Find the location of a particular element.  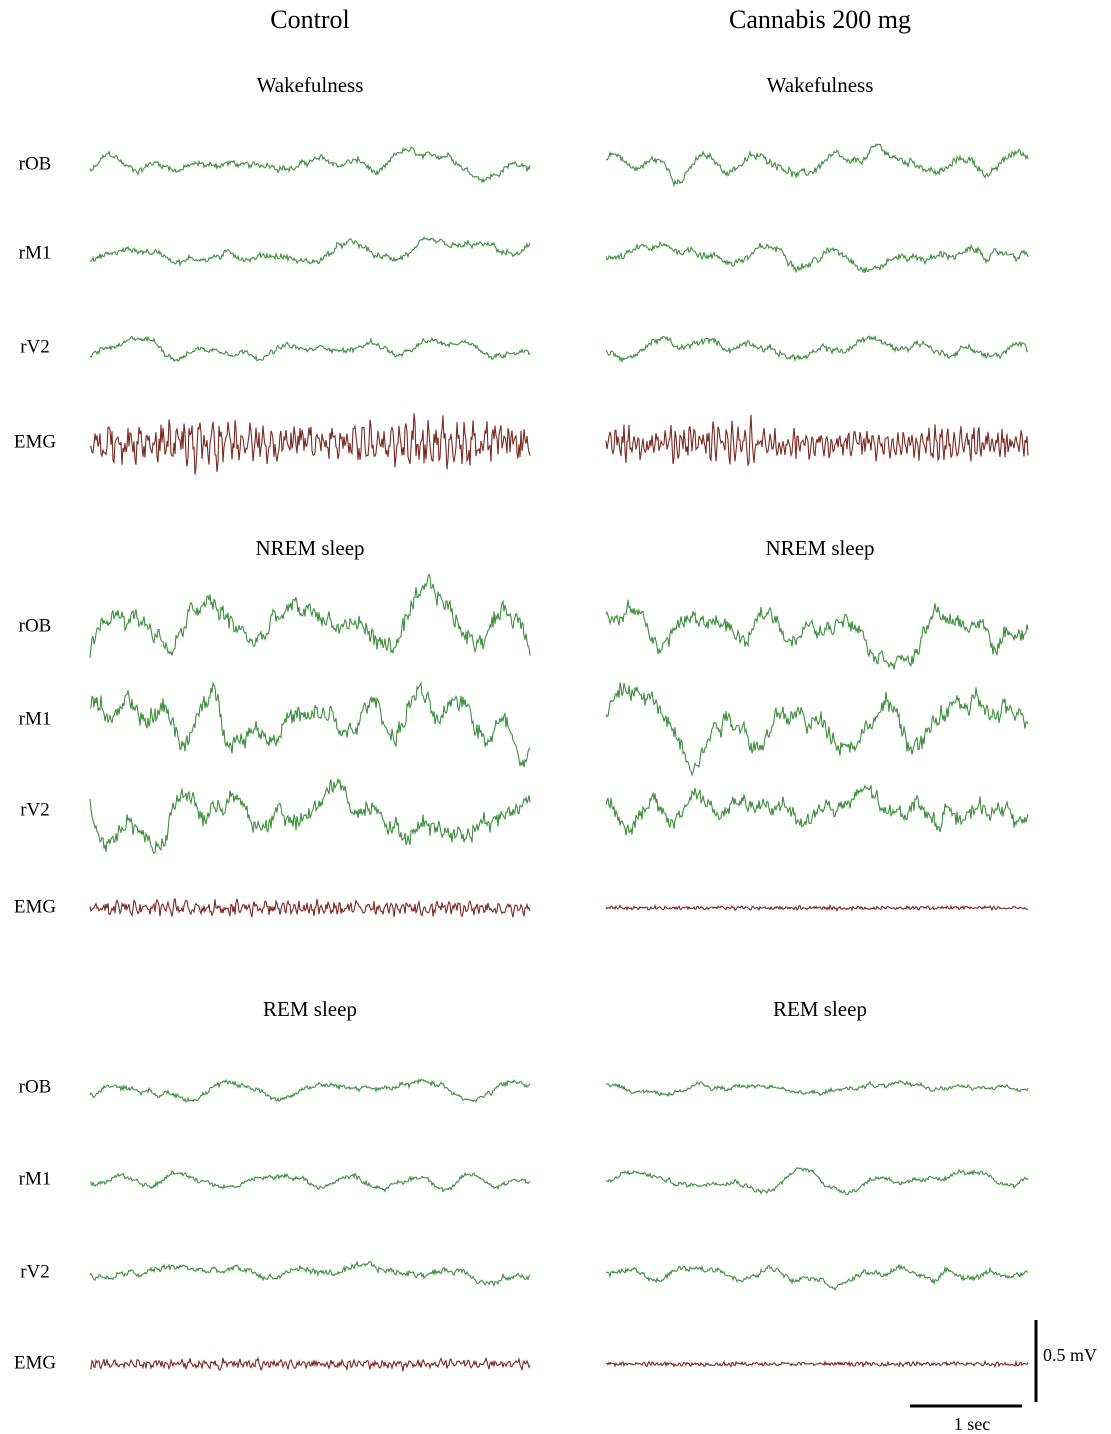

column-title: Cannabis 200 mg is located at coordinates (820, 19).